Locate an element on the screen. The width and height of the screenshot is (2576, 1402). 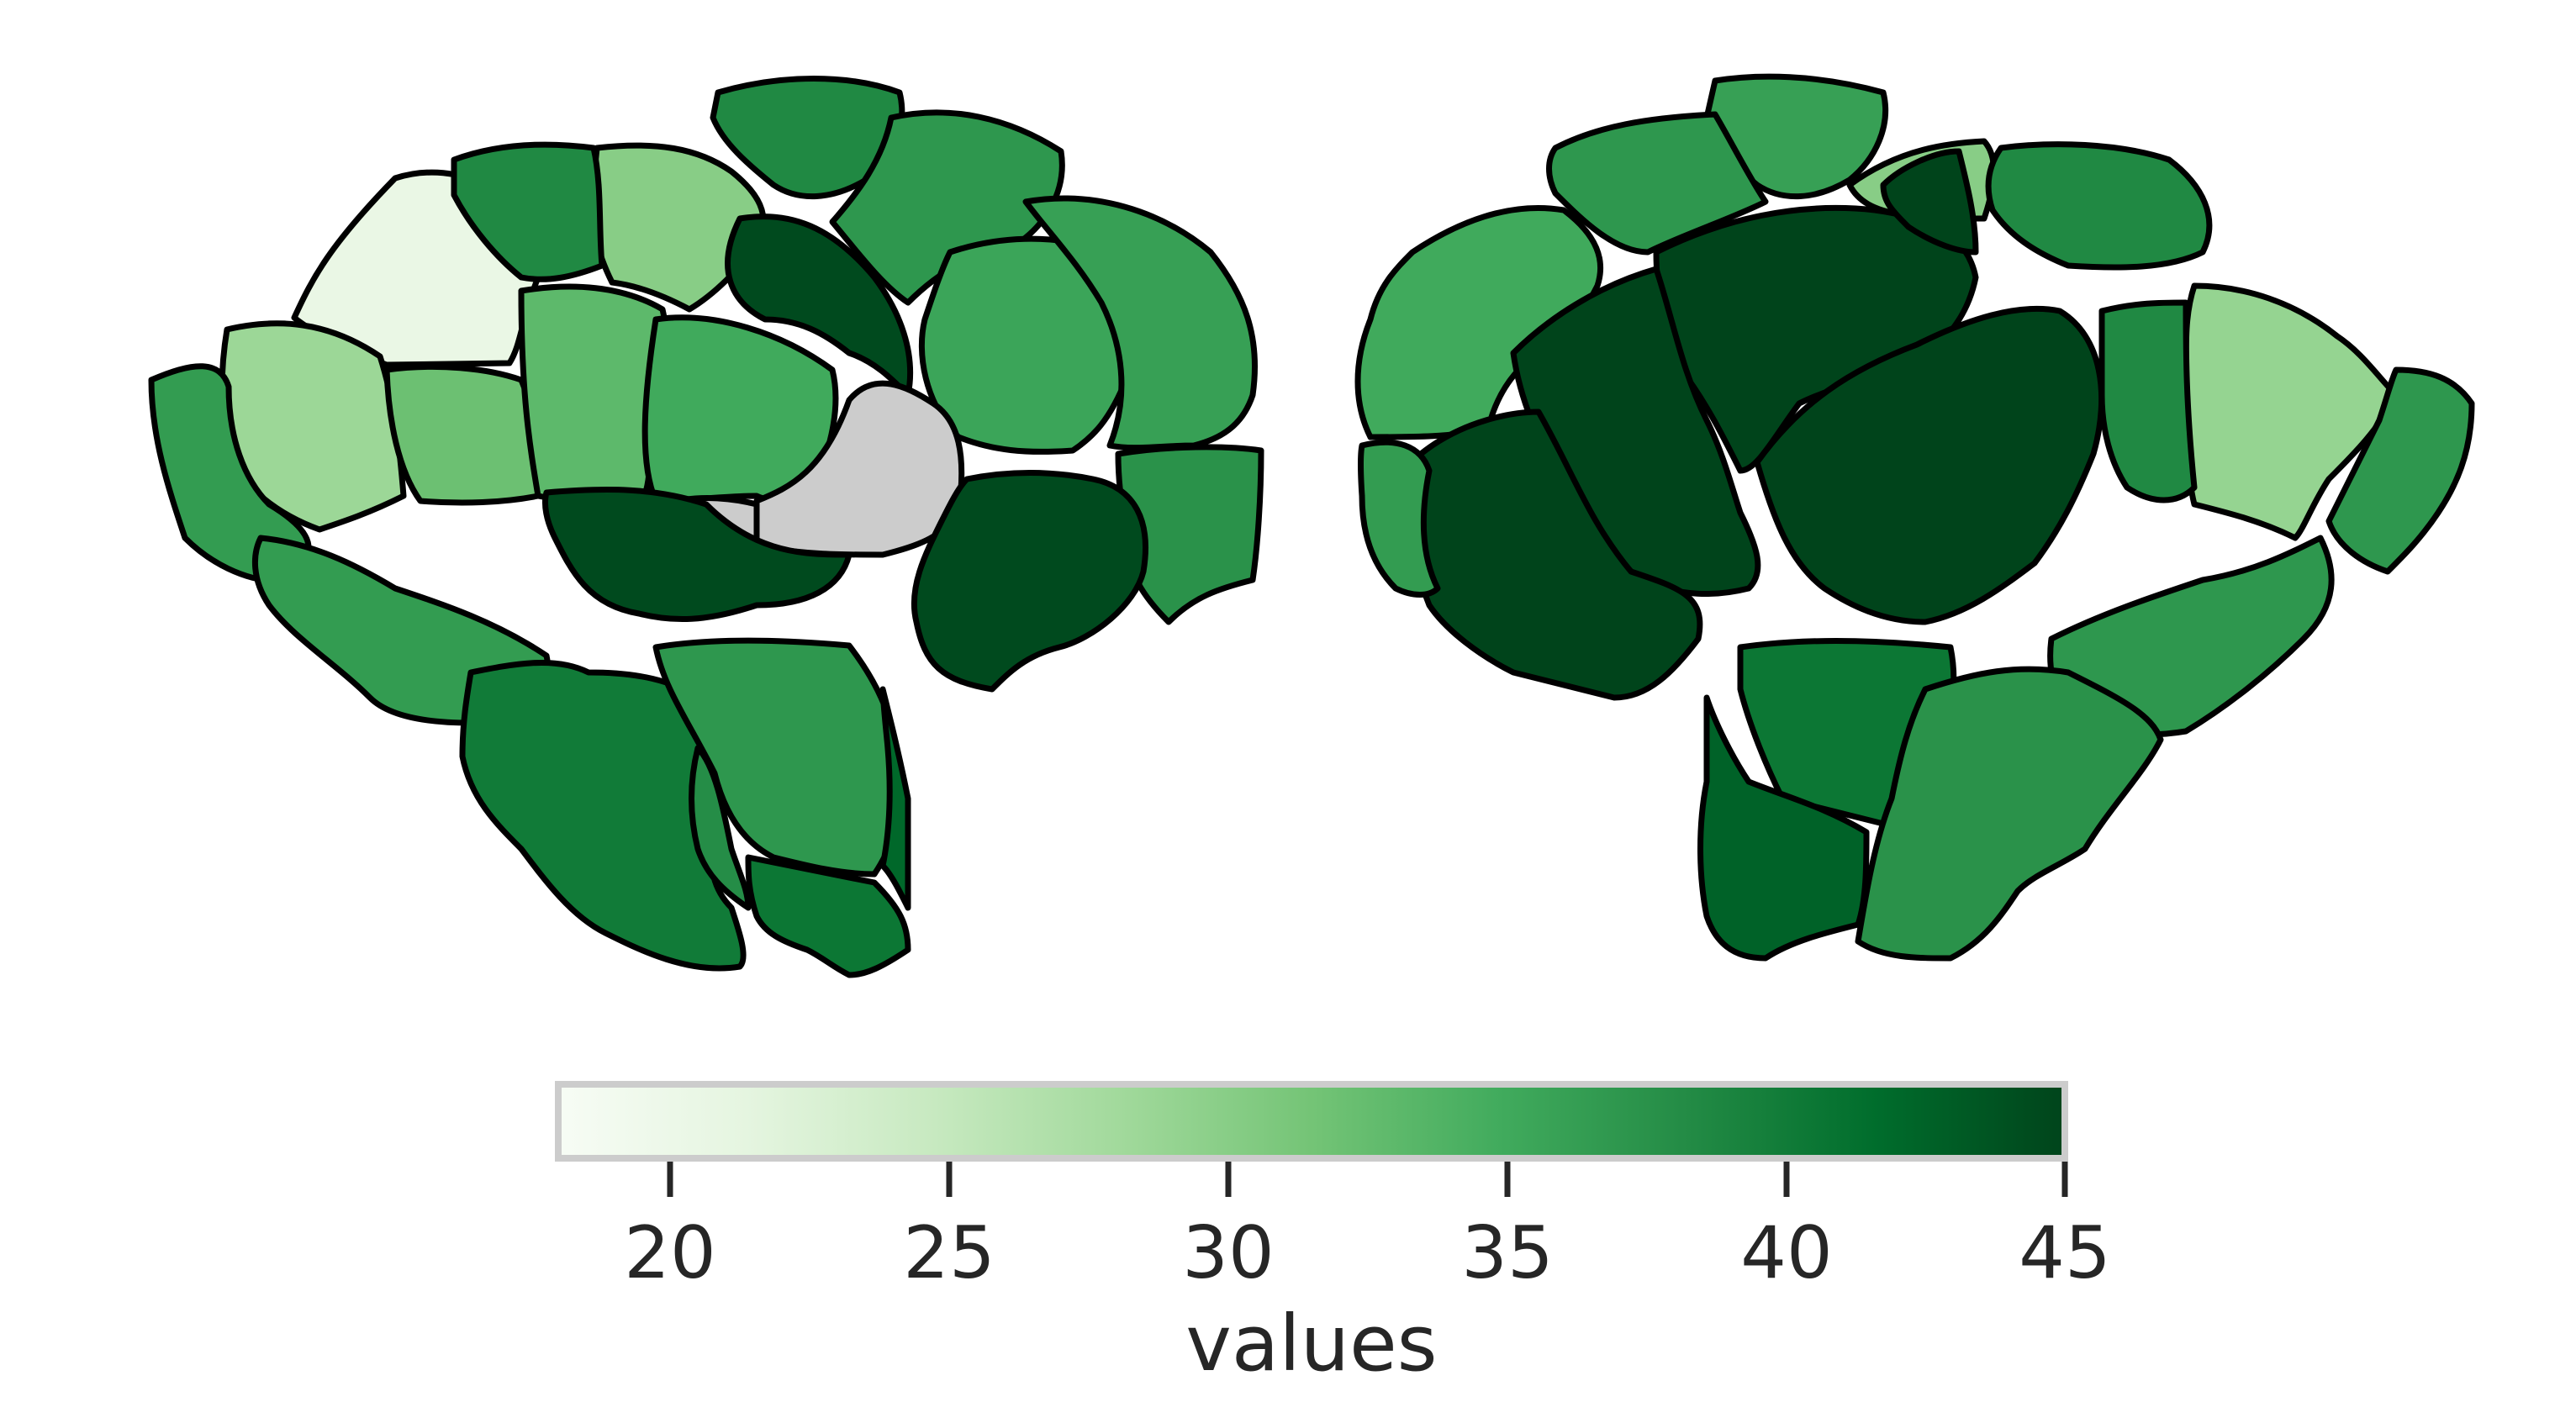
parcel-l19 is located at coordinates (603, 816).